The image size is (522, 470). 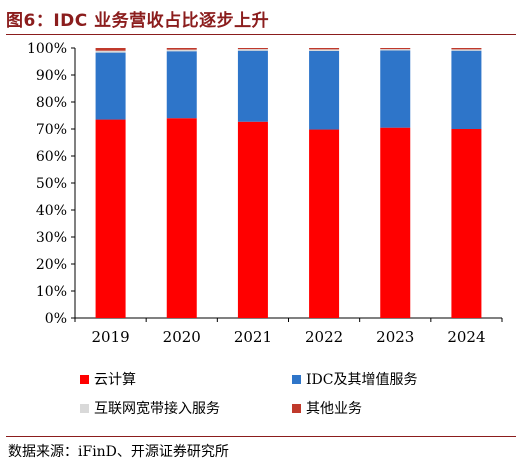 I want to click on chart-title: 图6：IDC 业务营收占比逐步上升, so click(x=138, y=21).